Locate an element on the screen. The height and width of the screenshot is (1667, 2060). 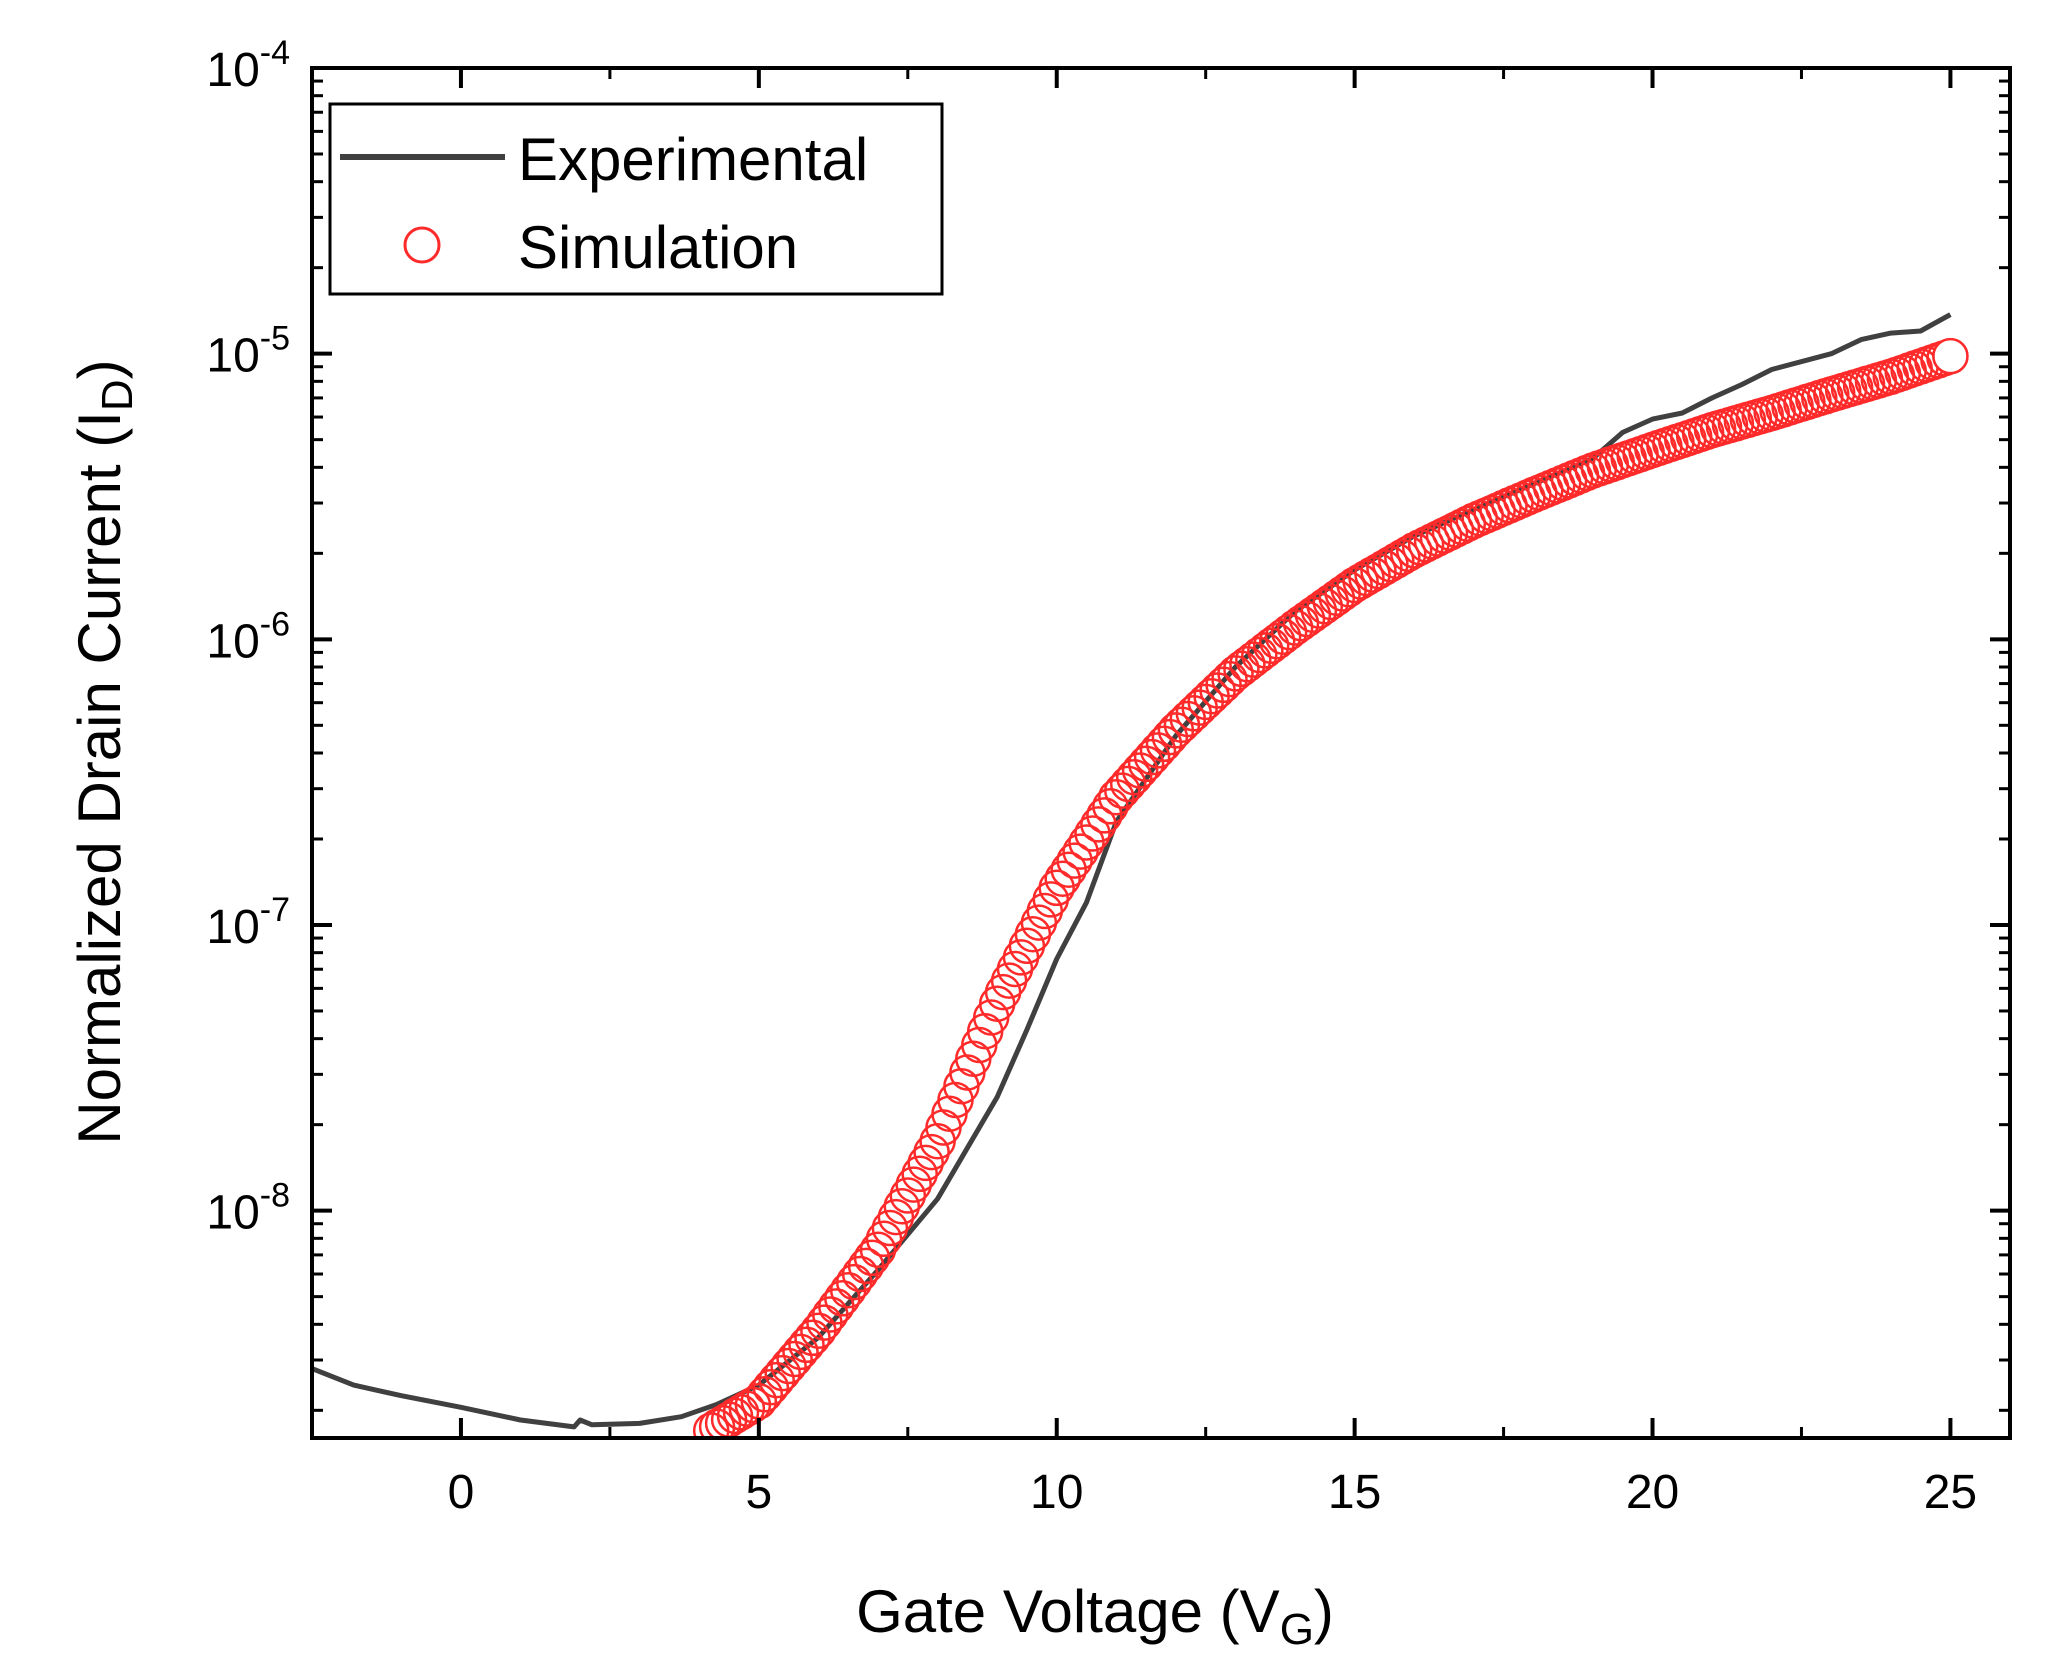
x-tick-label: 25 is located at coordinates (1950, 1492).